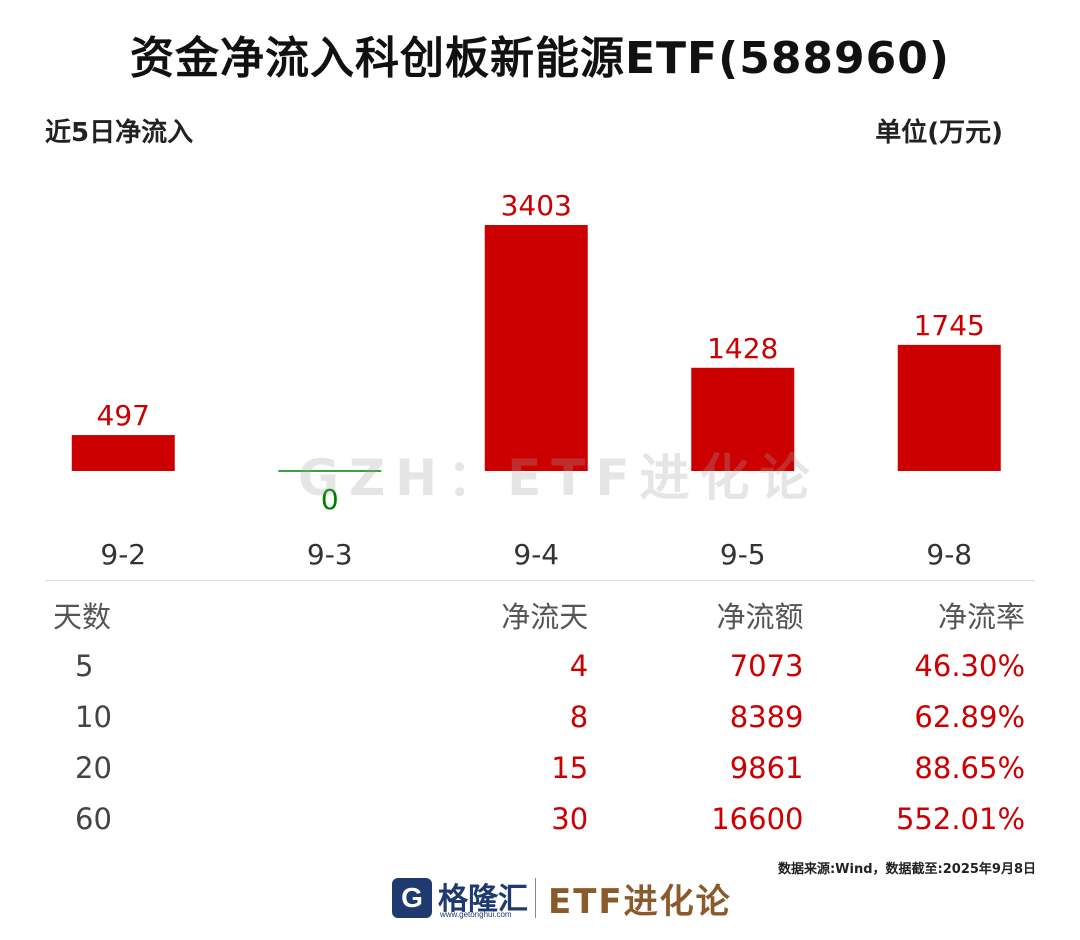 The height and width of the screenshot is (940, 1080). Describe the element at coordinates (981, 617) in the screenshot. I see `header-net-rate: 净流率` at that location.